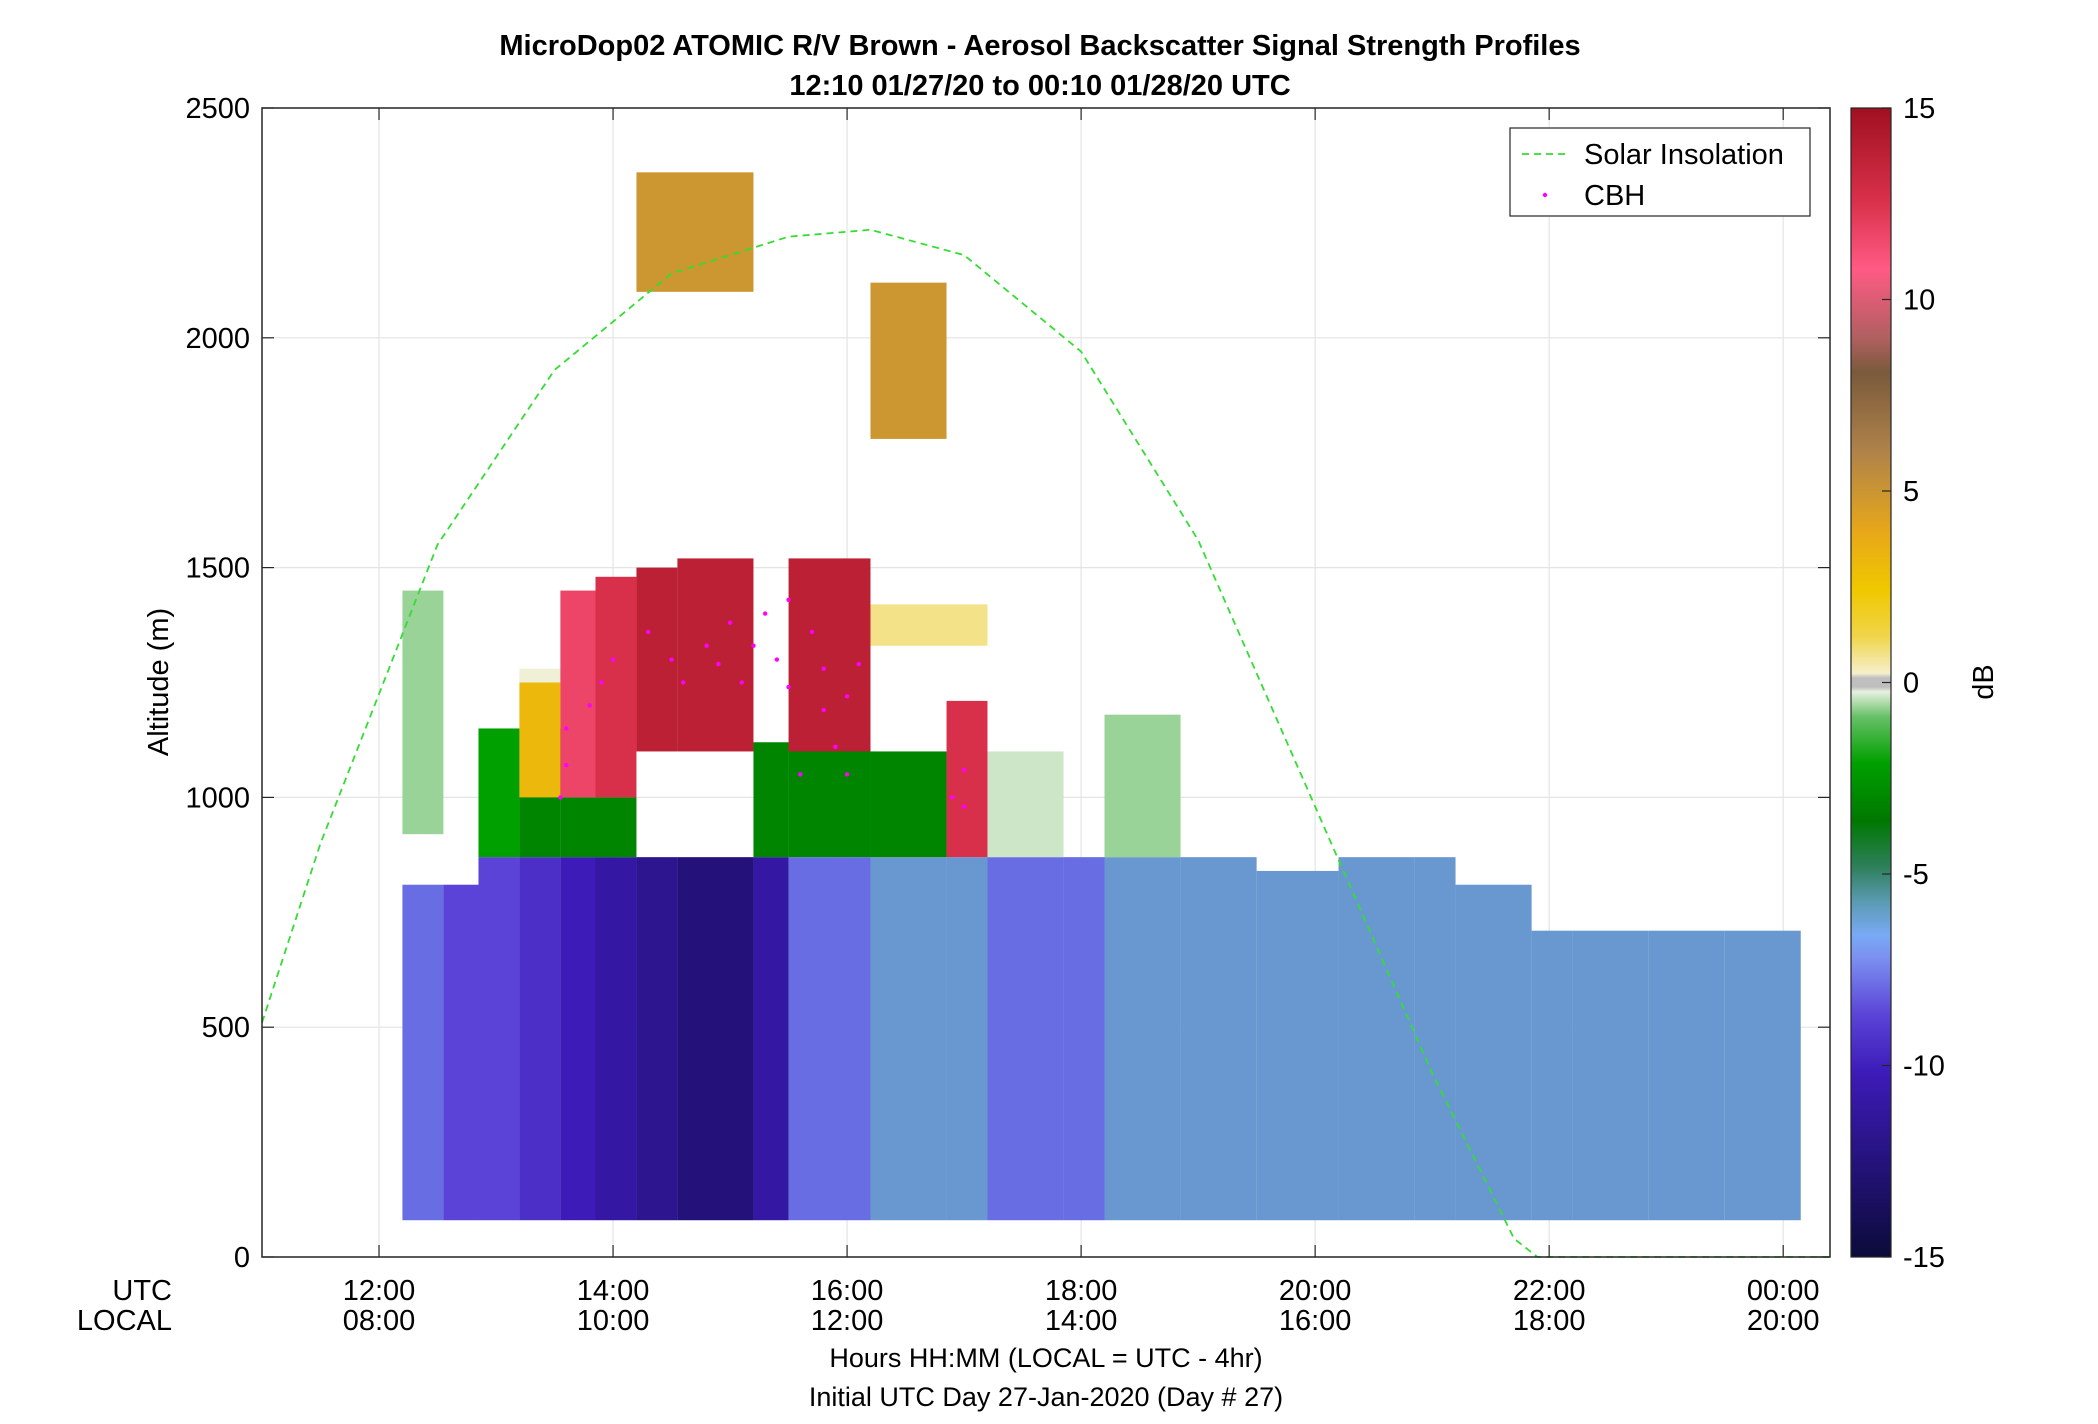 This screenshot has width=2098, height=1424. I want to click on legend-solar-label: Solar Insolation, so click(1684, 155).